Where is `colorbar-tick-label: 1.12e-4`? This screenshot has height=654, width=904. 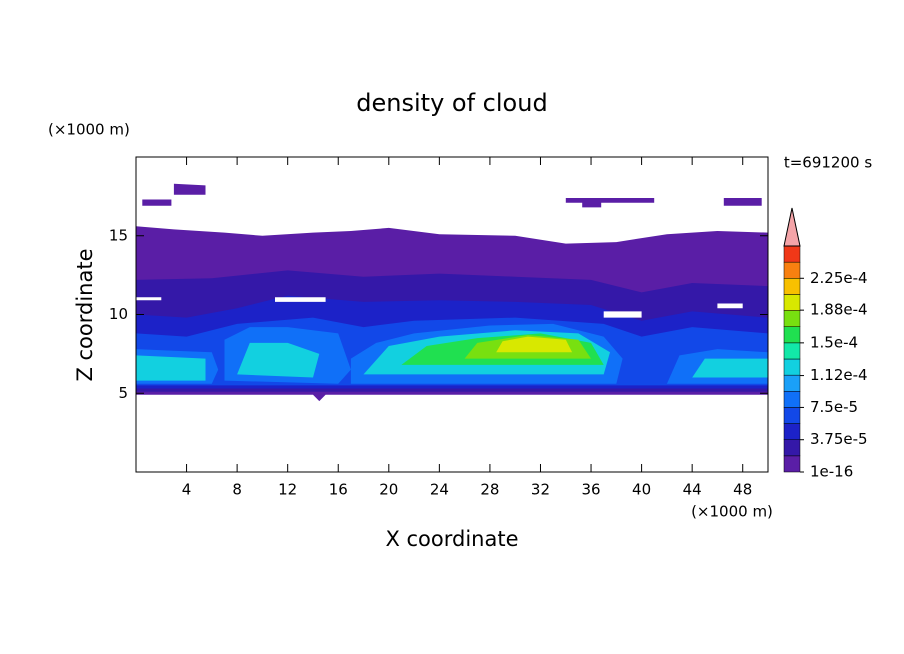 colorbar-tick-label: 1.12e-4 is located at coordinates (839, 375).